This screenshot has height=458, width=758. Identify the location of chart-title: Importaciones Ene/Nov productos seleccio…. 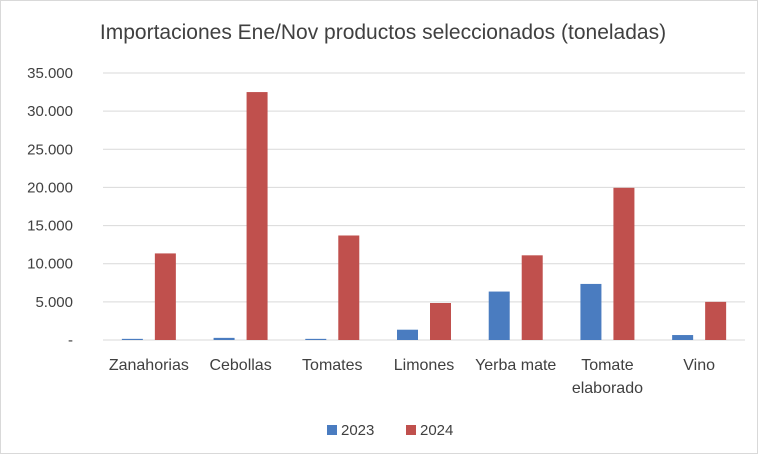
(383, 32).